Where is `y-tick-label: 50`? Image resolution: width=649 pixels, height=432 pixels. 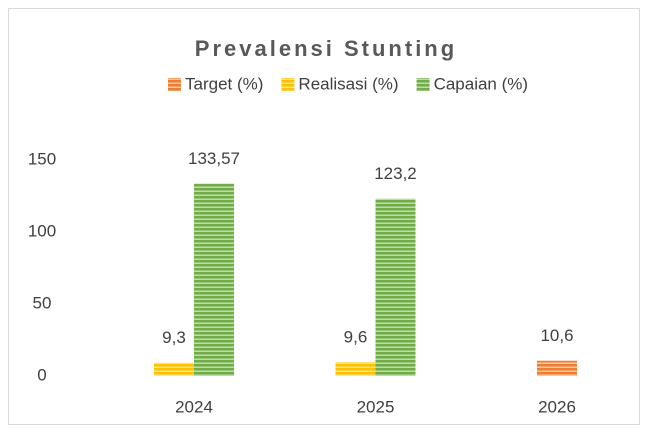
y-tick-label: 50 is located at coordinates (42, 302).